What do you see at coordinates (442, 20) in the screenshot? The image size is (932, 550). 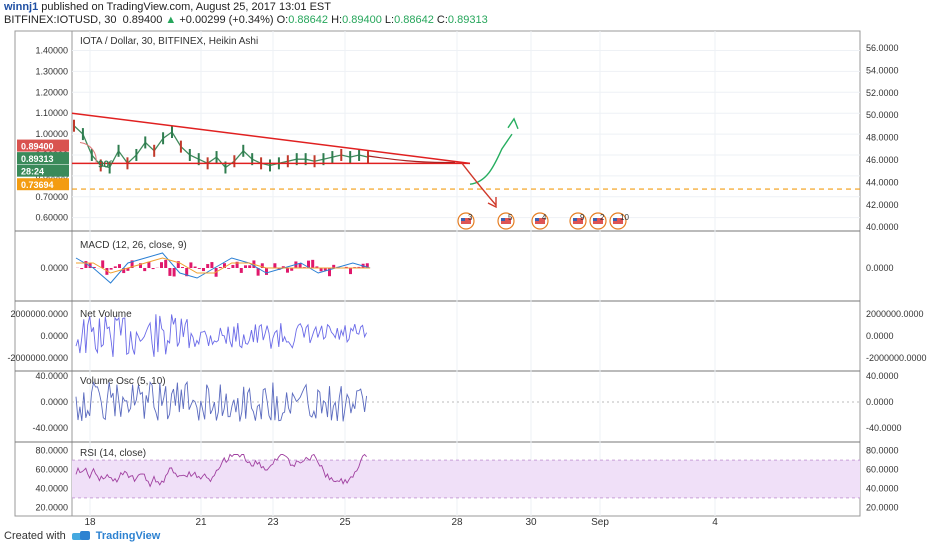 I see `close-label: C:` at bounding box center [442, 20].